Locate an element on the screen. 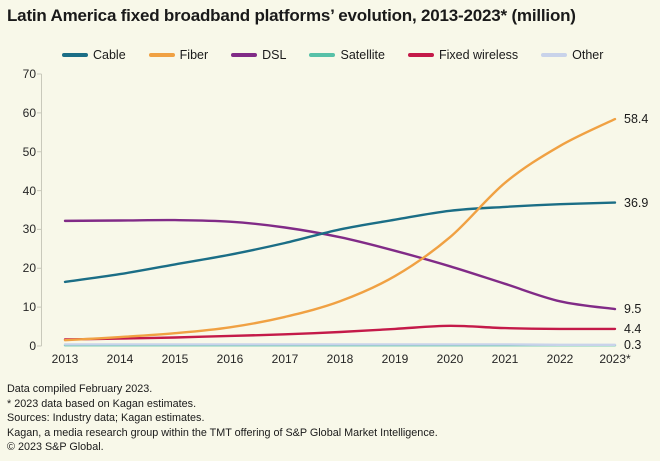  x-axis-tick-label: 2021 is located at coordinates (505, 359).